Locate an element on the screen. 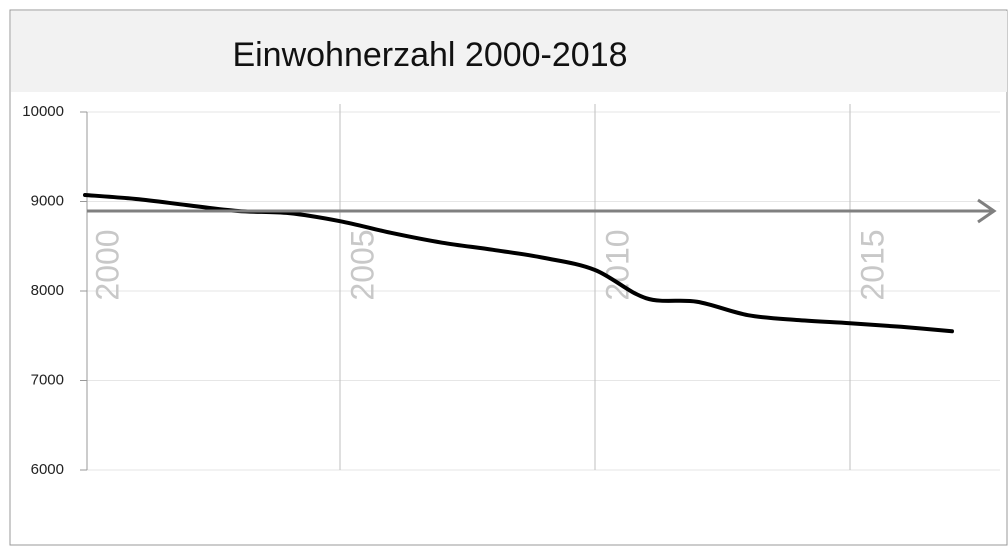  y-tick-label: 10000 is located at coordinates (43, 111).